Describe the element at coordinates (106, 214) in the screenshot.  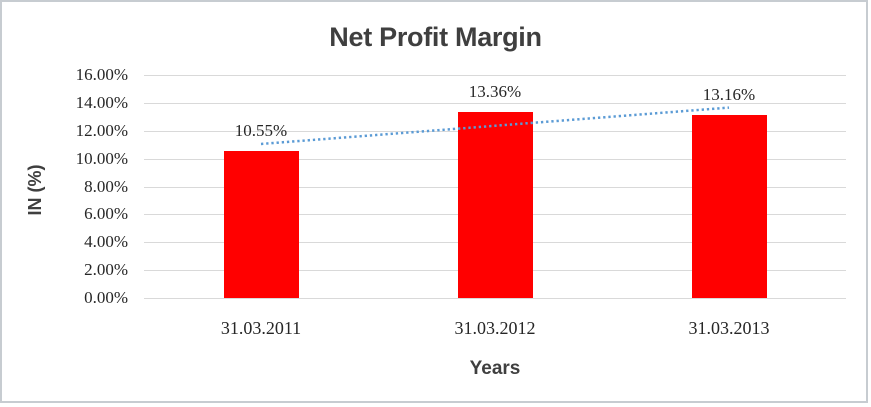
I see `y-axis-tick-label: 6.00%` at that location.